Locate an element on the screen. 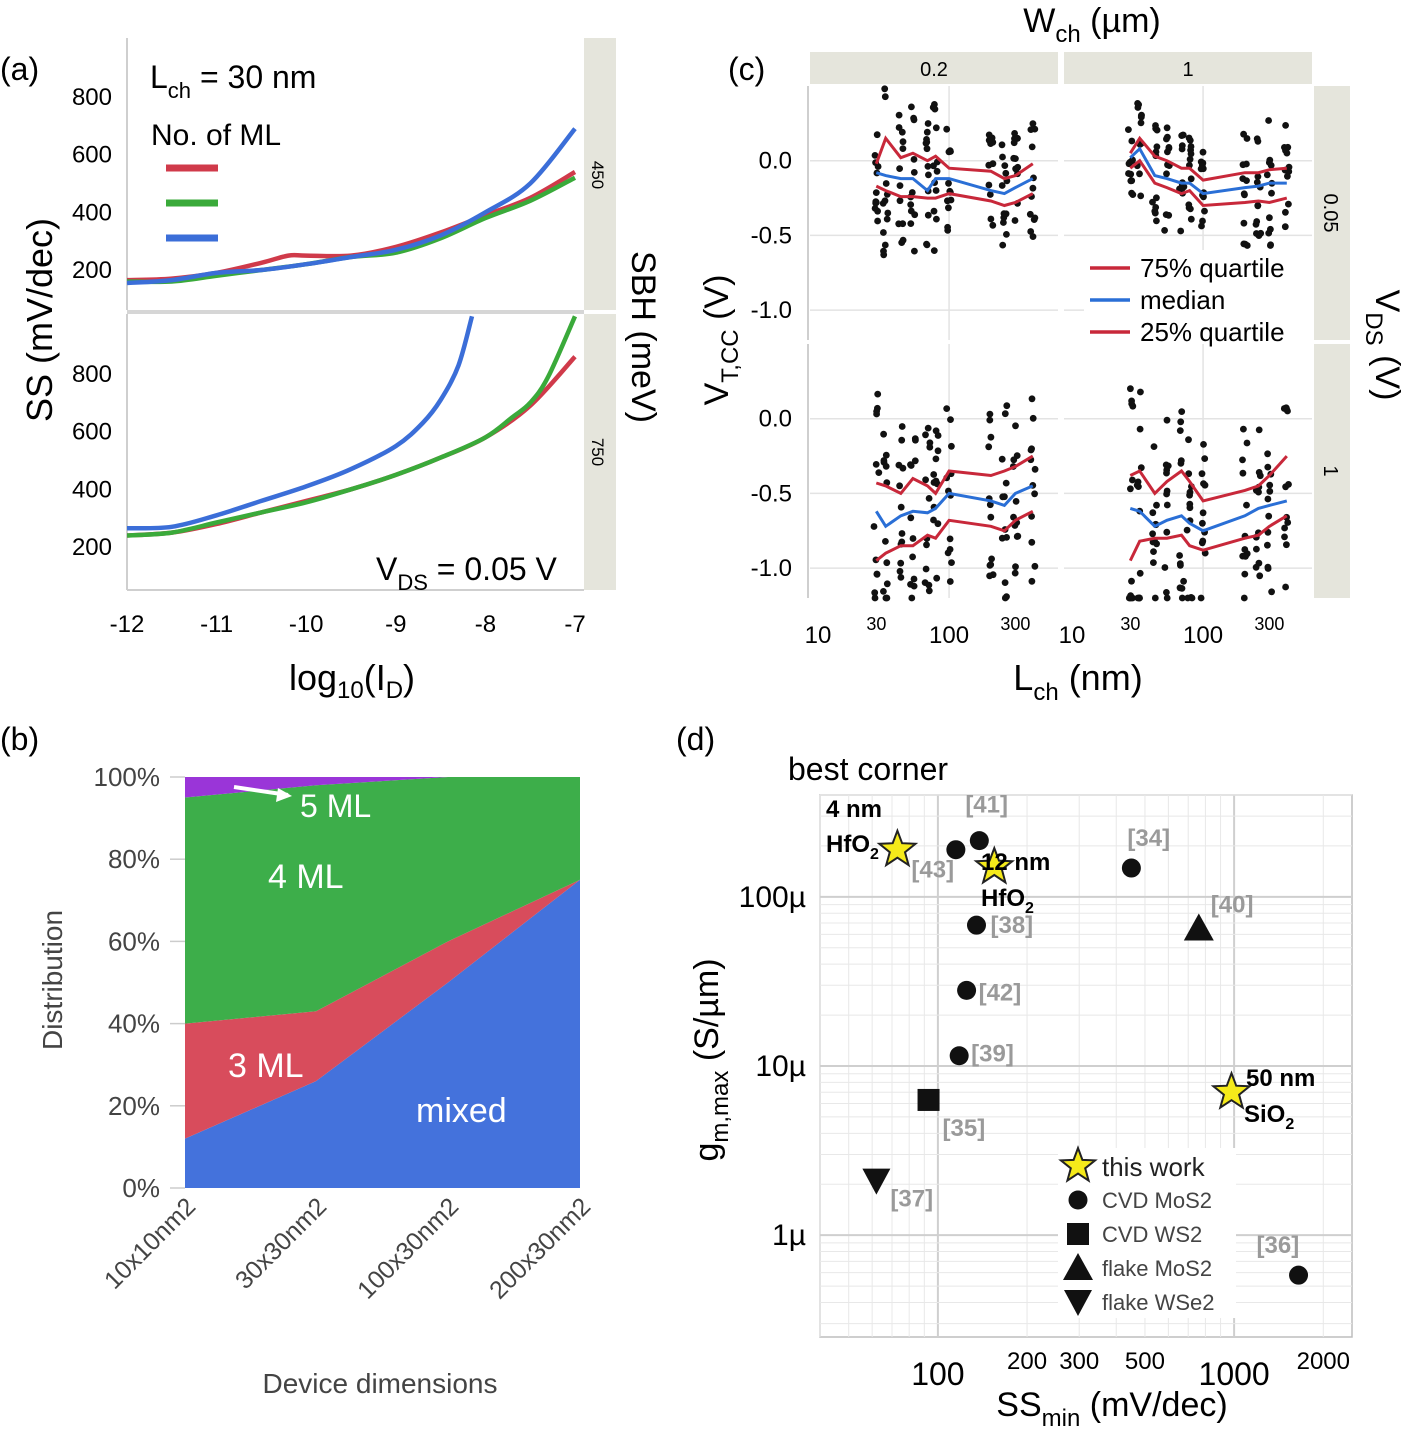  panel-b-ytick-label: 0% is located at coordinates (141, 1188).